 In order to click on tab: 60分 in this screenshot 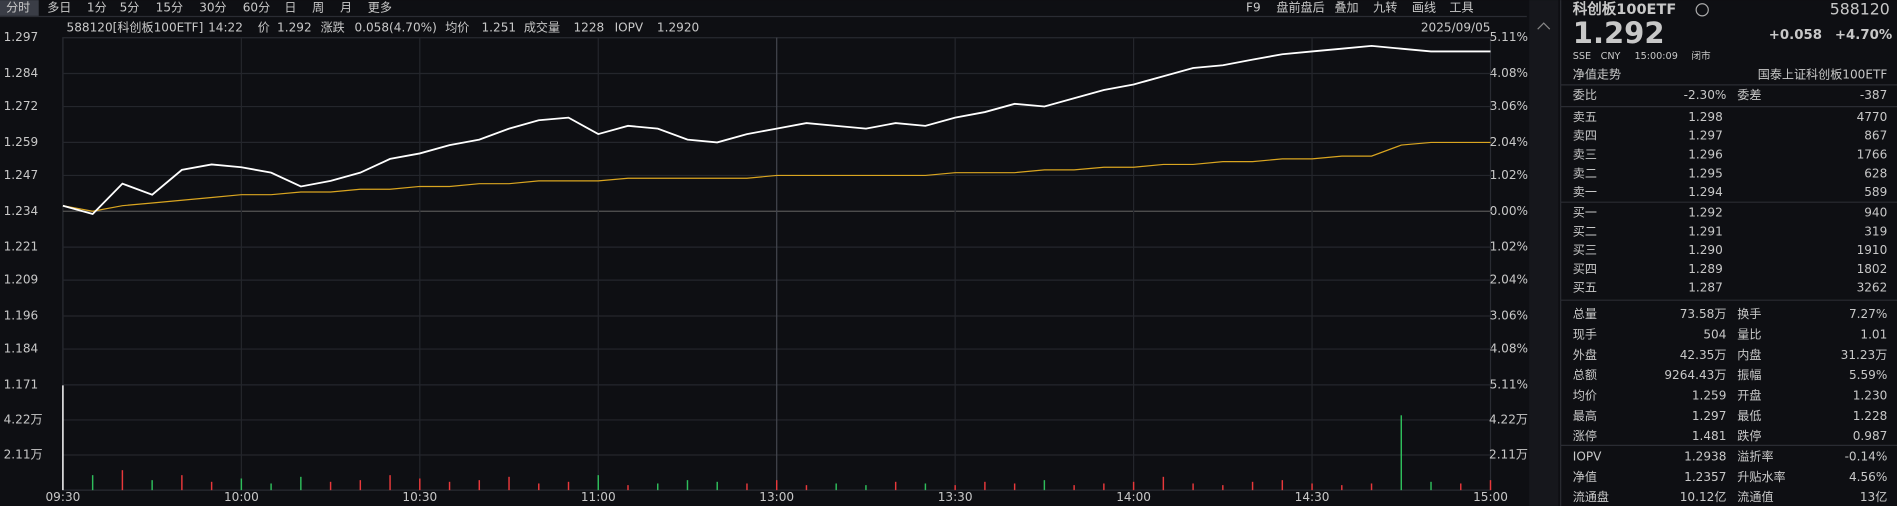, I will do `click(256, 8)`.